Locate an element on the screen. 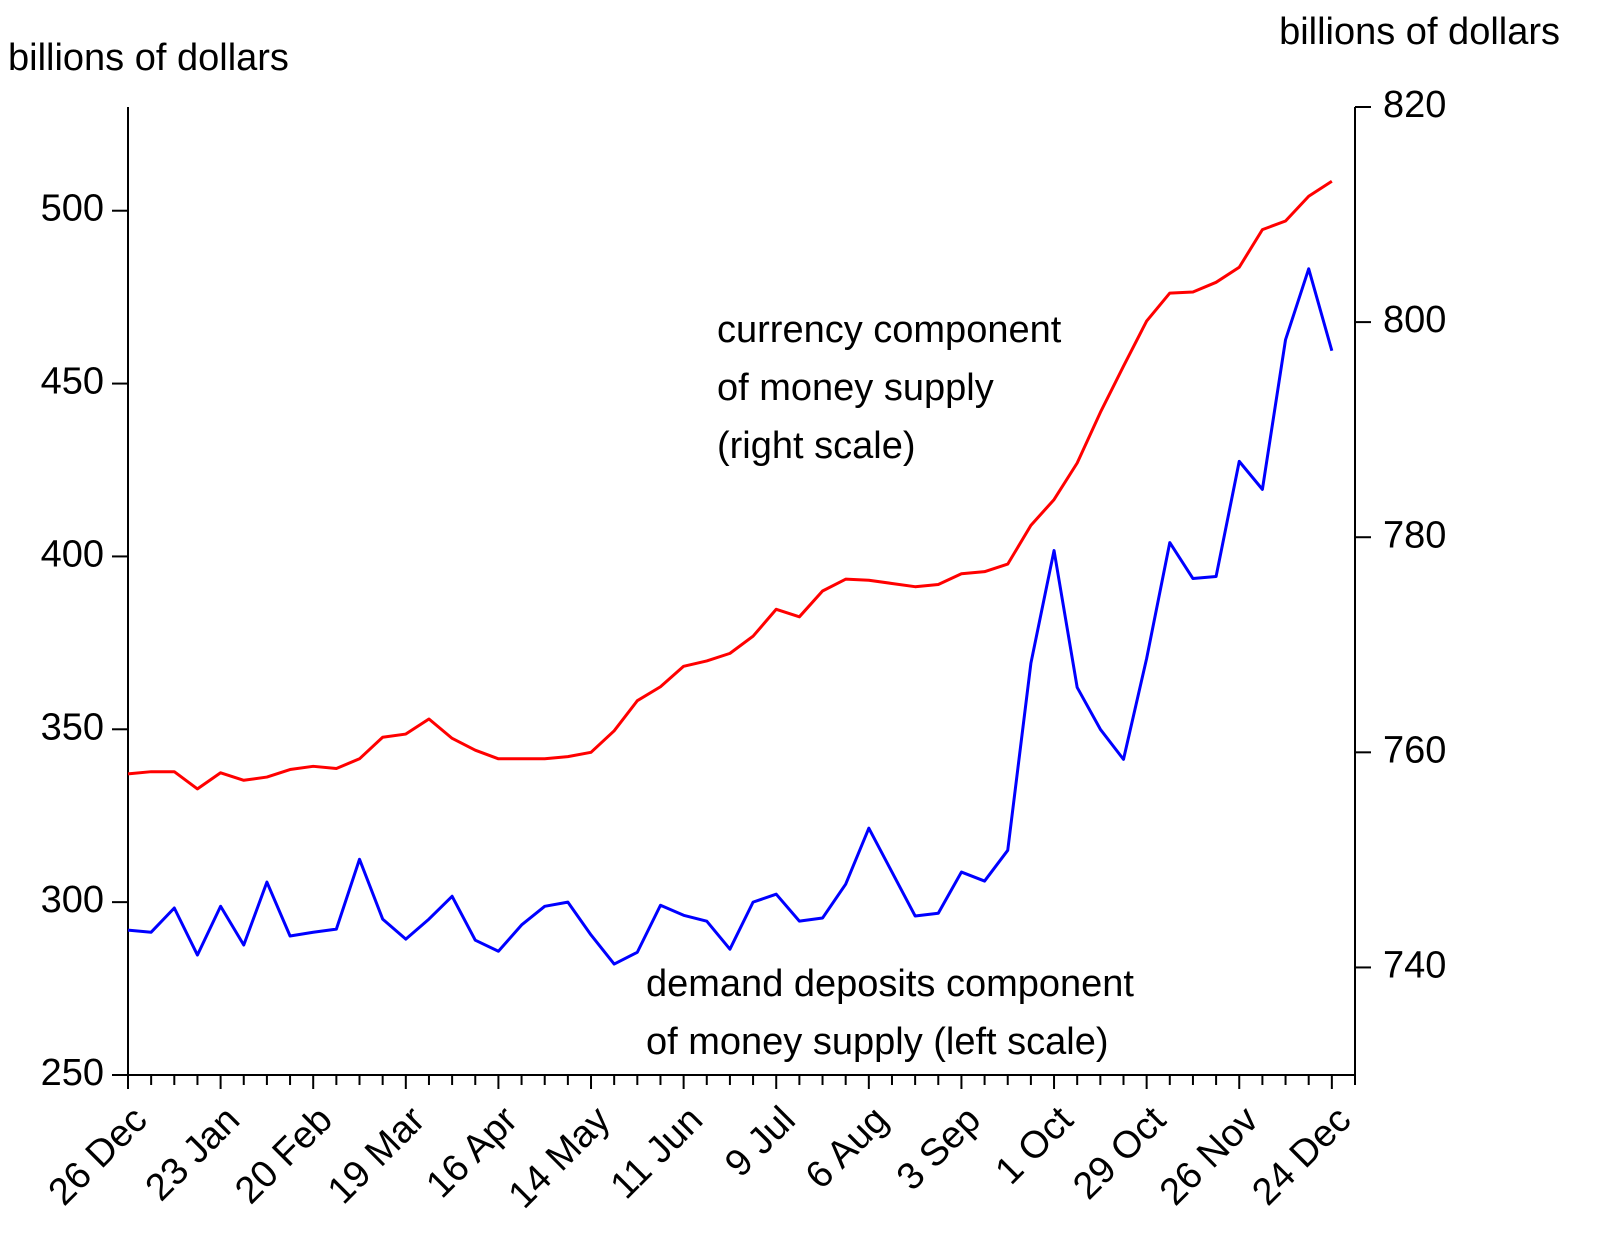  x-tick-label: 23 Jan is located at coordinates (193, 1154).